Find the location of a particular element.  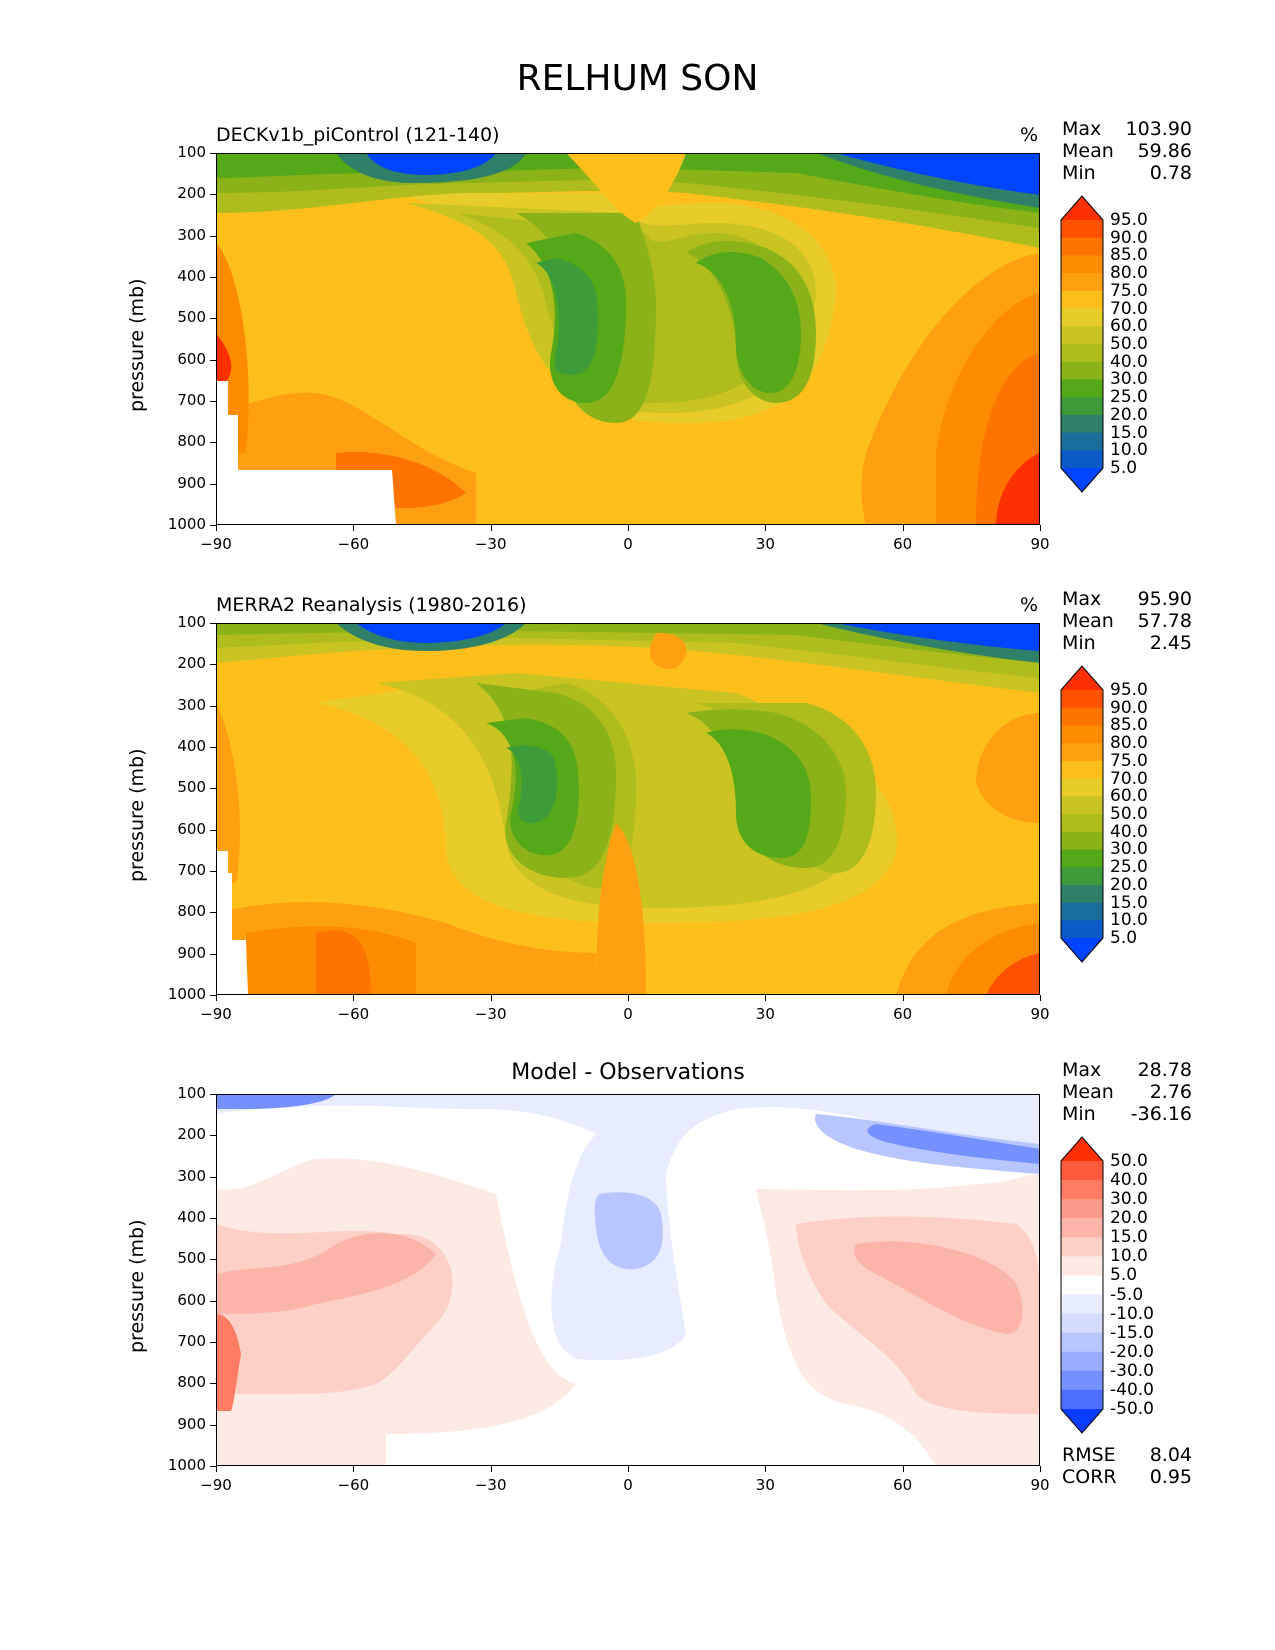

colorbar-label: 90.0 is located at coordinates (1129, 237).